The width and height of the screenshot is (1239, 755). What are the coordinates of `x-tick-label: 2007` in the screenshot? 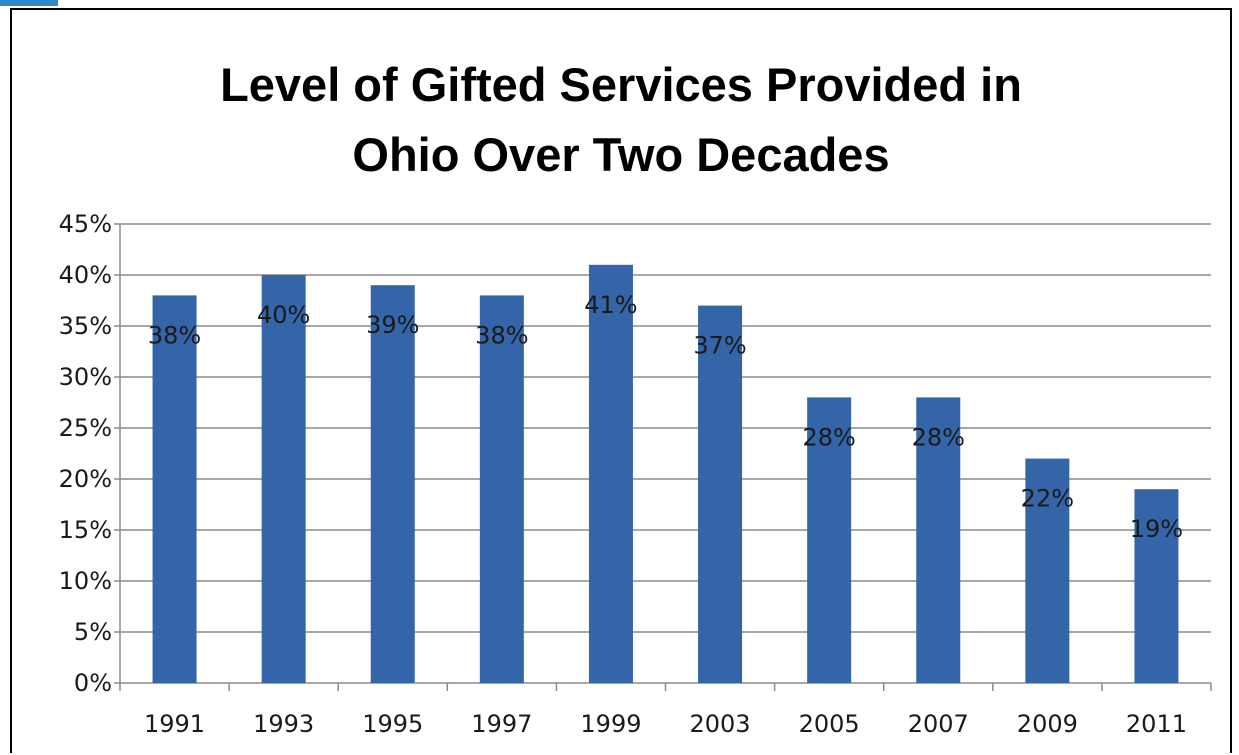 It's located at (938, 724).